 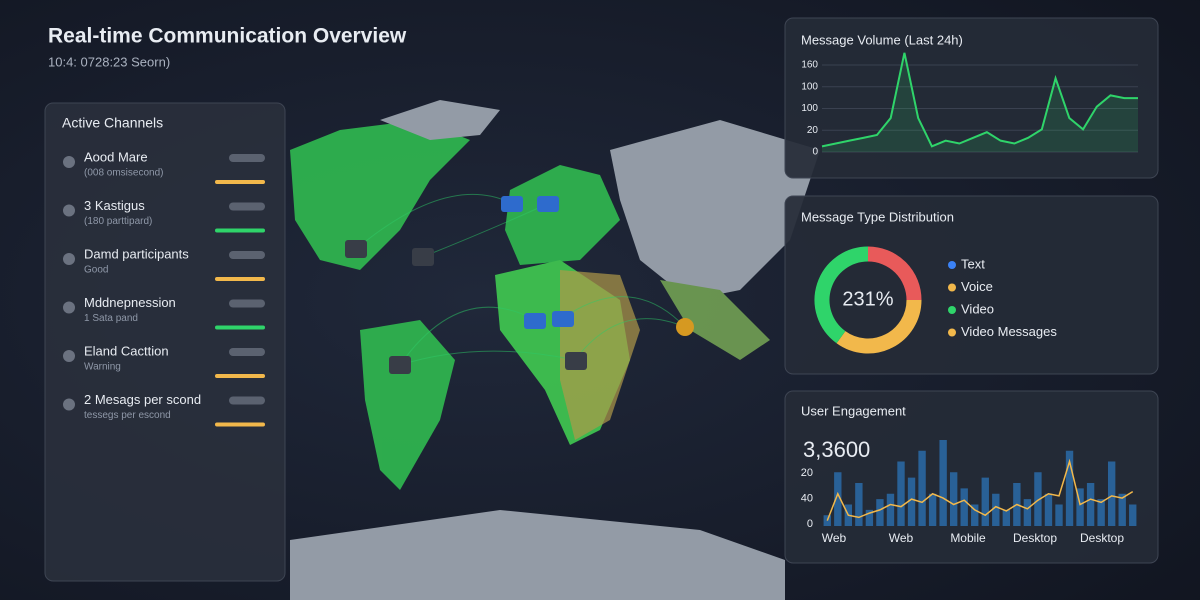 I want to click on volume-line, so click(x=979, y=100).